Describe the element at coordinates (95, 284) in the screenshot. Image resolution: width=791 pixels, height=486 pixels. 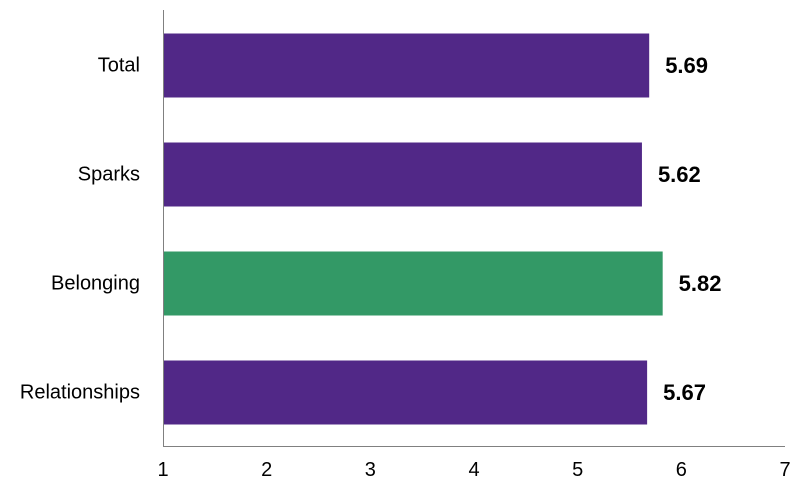
I see `category-label: Belonging` at that location.